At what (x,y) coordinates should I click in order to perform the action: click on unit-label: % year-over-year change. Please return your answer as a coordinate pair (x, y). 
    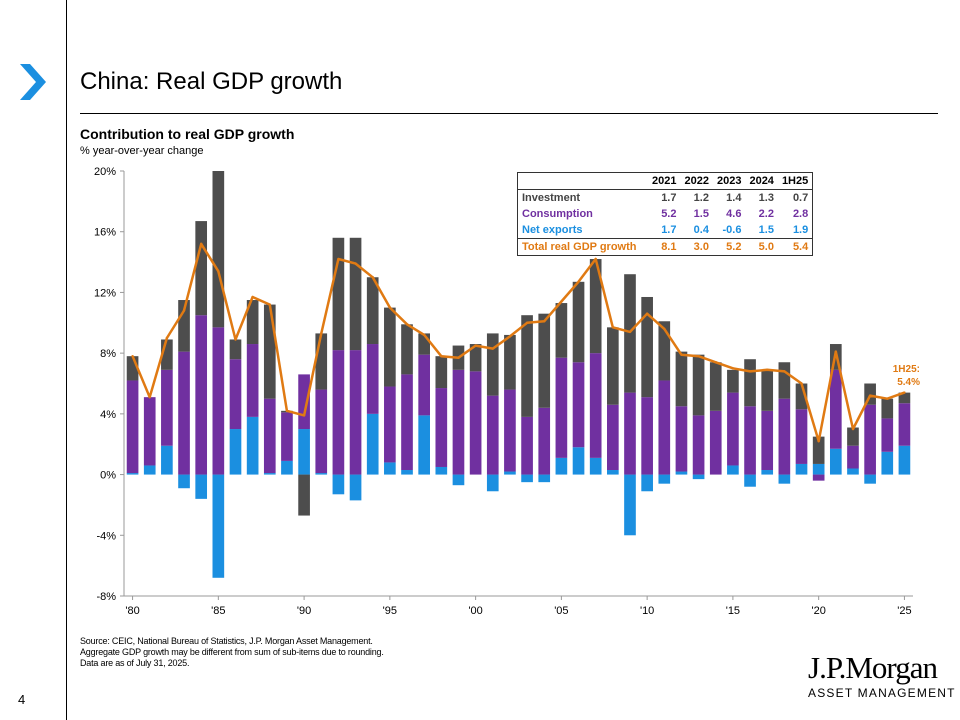
    Looking at the image, I should click on (142, 151).